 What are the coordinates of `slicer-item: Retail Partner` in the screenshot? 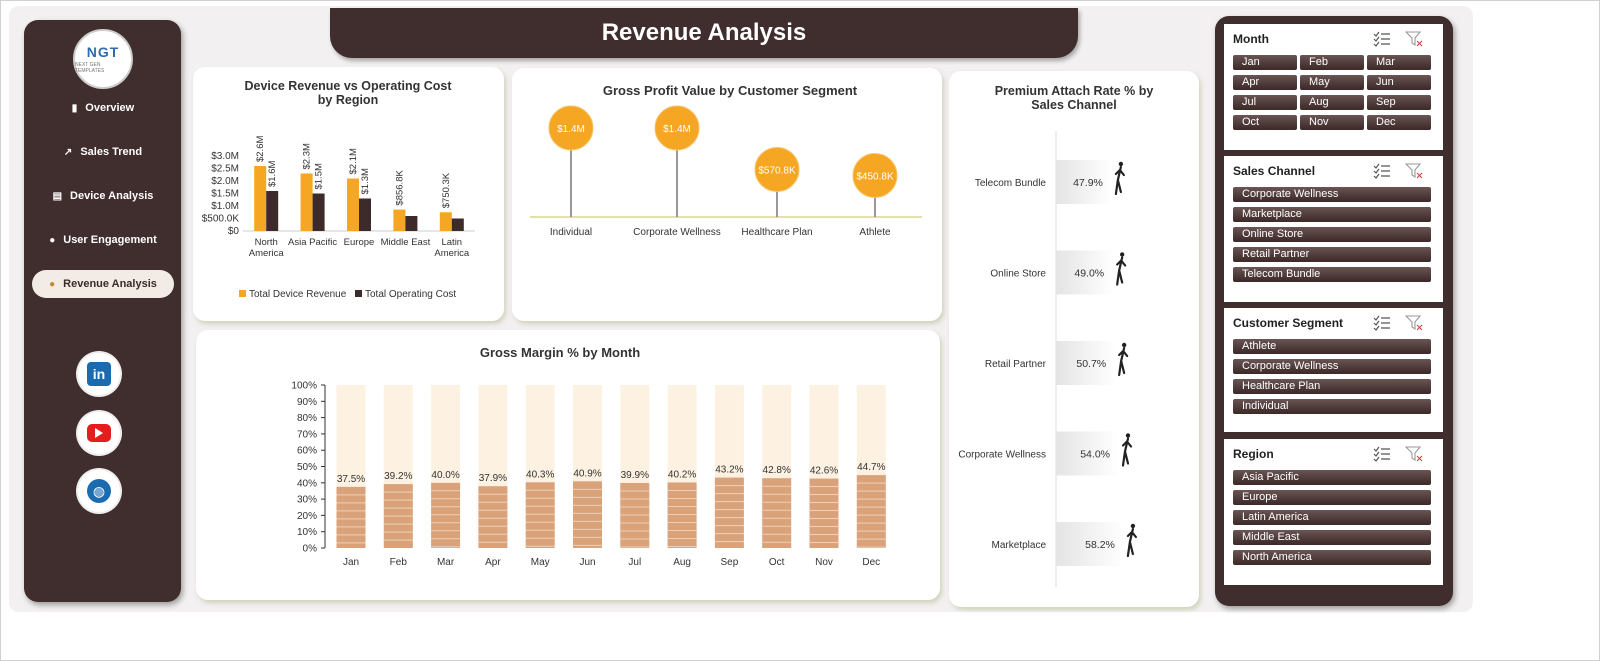 It's located at (1332, 254).